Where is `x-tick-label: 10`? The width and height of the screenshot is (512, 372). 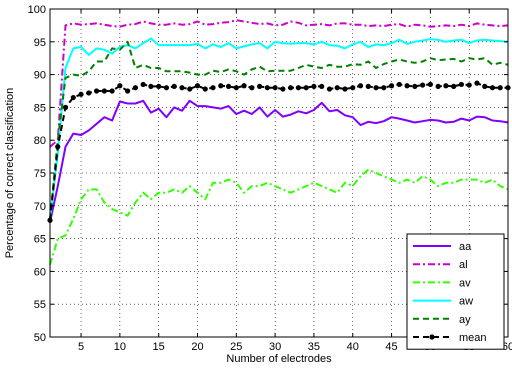 x-tick-label: 10 is located at coordinates (120, 347).